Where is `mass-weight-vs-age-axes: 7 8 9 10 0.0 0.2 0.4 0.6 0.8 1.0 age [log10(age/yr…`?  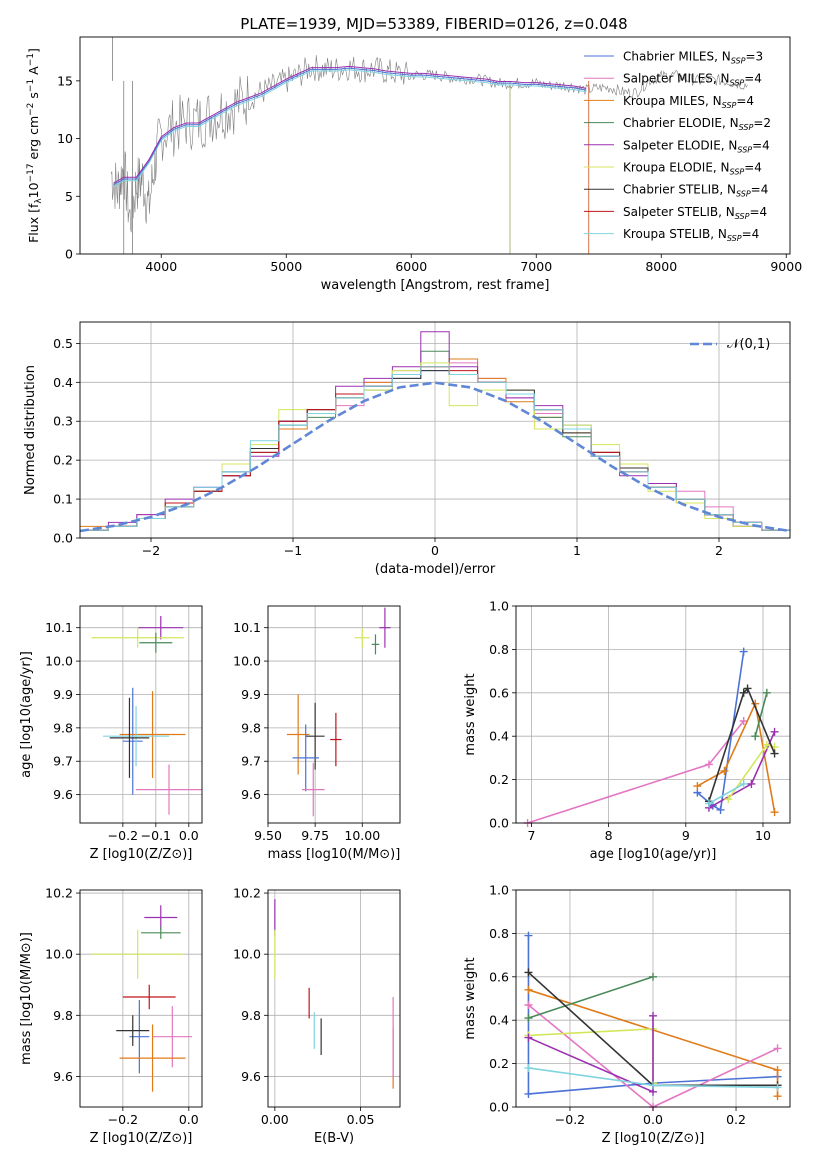
mass-weight-vs-age-axes: 7 8 9 10 0.0 0.2 0.4 0.6 0.8 1.0 age [log10(age/yr… is located at coordinates (627, 730).